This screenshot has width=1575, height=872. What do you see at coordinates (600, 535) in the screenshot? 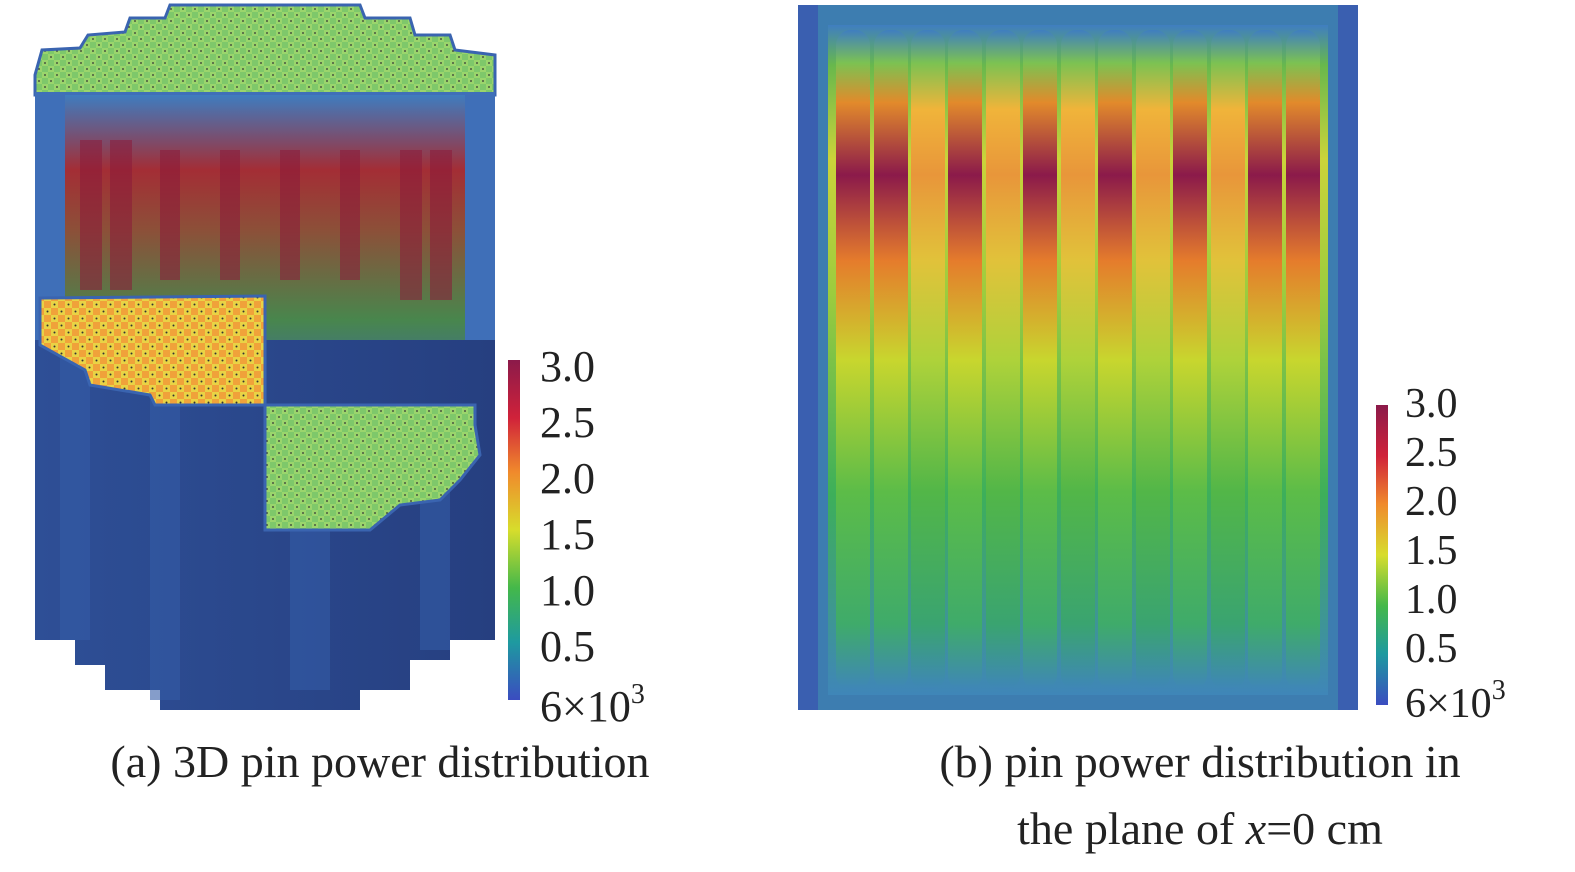
I see `colorbar-a-labels: 3.0 2.5 2.0 1.5 1.0 0.5 6×10³` at bounding box center [600, 535].